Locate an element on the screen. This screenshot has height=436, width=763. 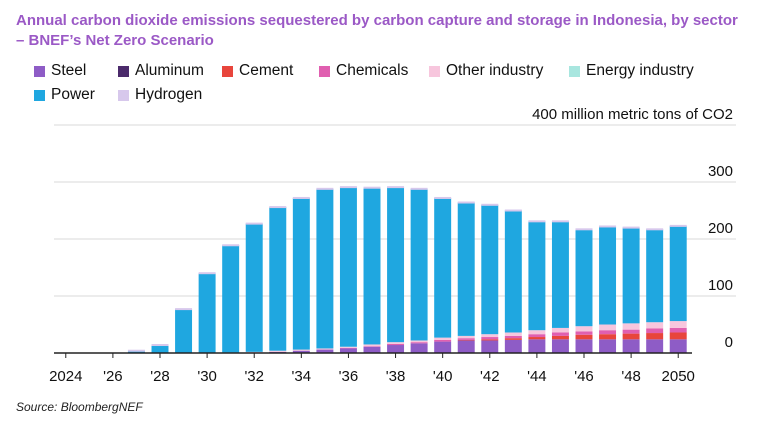
x-tick-label: '38 is located at coordinates (396, 376).